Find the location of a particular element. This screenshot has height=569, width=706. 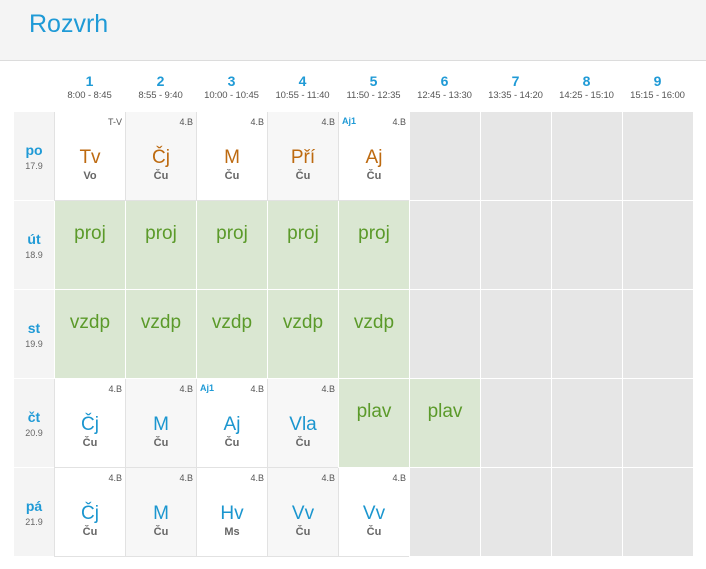

day-header-friday: pá 21.9 is located at coordinates (34, 512).